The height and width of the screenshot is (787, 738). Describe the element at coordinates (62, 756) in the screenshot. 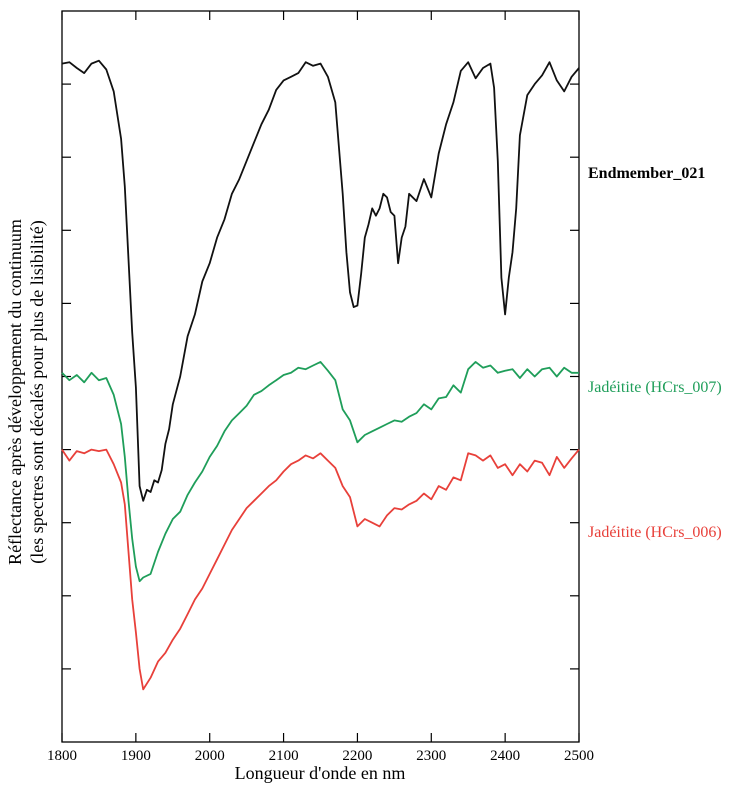

I see `x-tick-label: 1800` at that location.